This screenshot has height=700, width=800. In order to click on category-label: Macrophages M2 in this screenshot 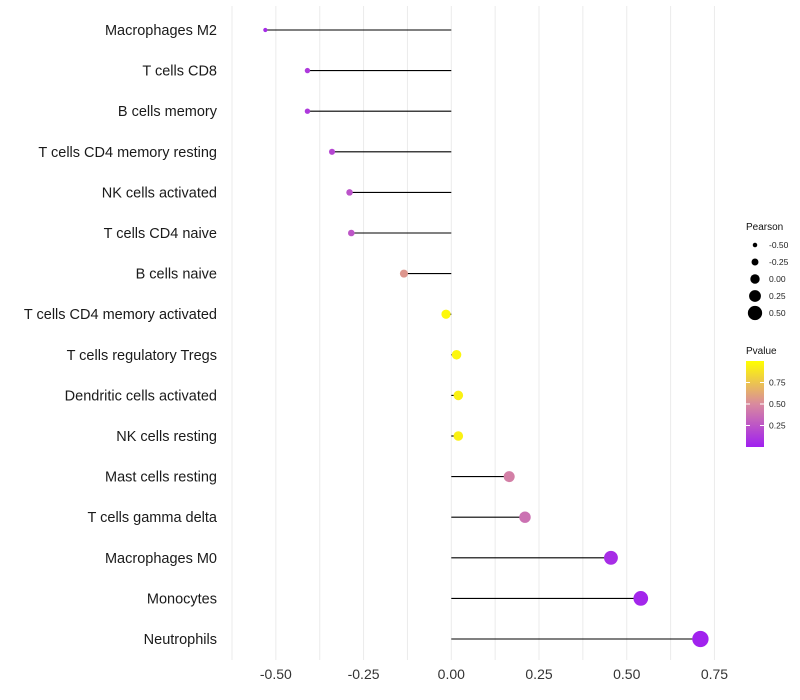, I will do `click(161, 31)`.